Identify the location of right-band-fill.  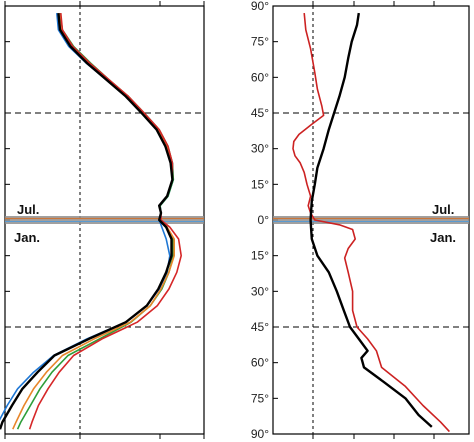
(371, 220).